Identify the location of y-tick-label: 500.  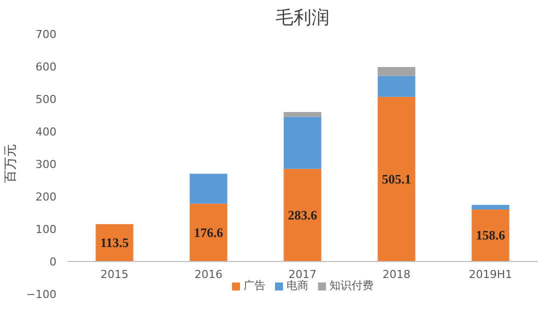
(46, 99).